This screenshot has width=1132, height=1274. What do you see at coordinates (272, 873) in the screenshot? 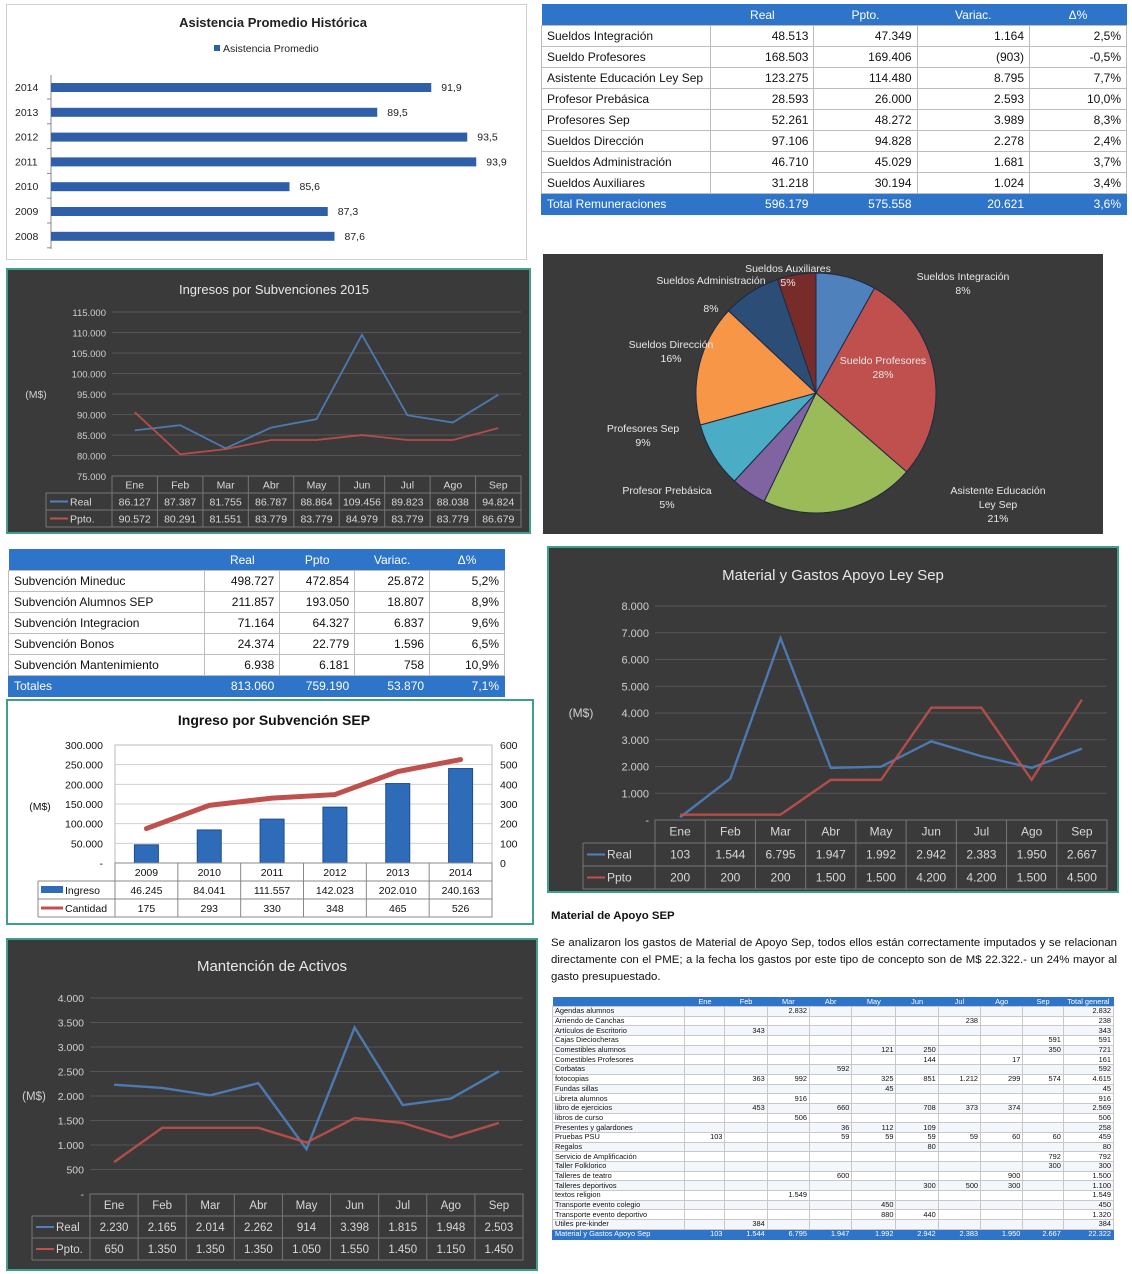
I see `x-tick-label: 2011` at bounding box center [272, 873].